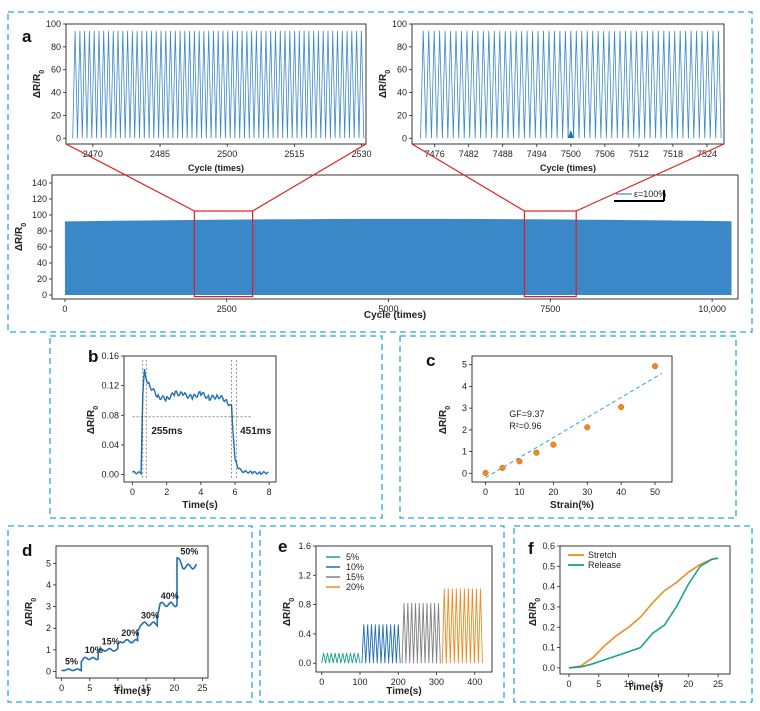 The width and height of the screenshot is (760, 711). I want to click on inset-x-label: Cycle (times), so click(568, 168).